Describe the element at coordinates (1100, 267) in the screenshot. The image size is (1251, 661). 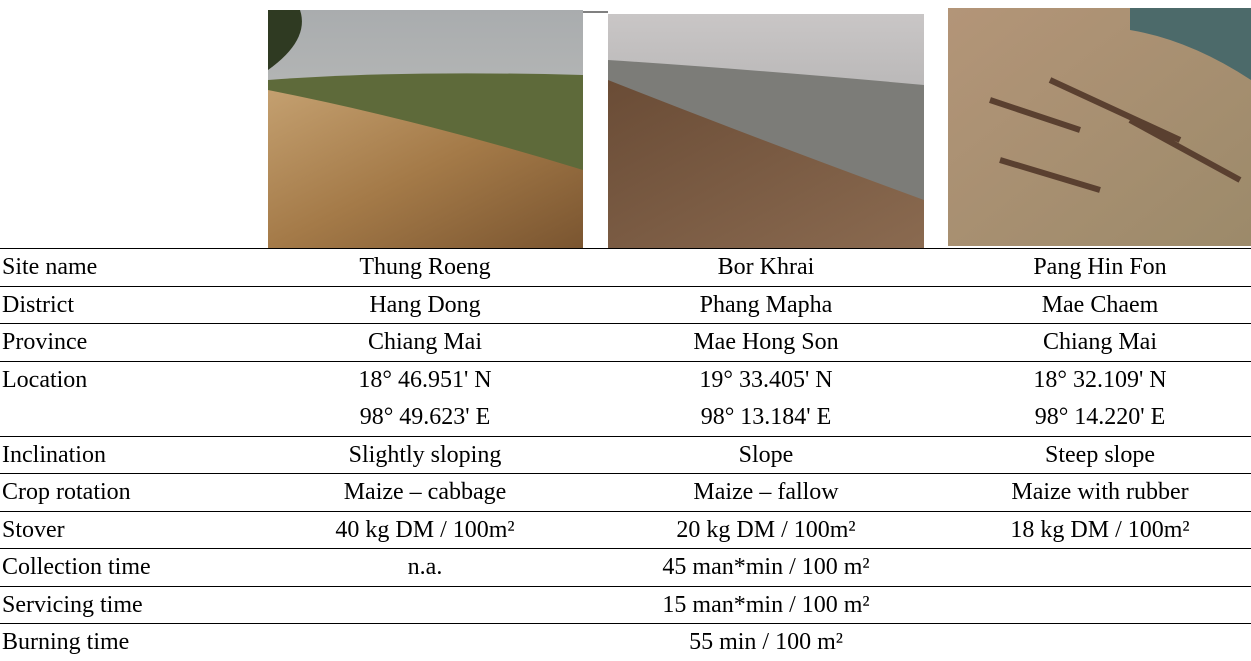
I see `cell-text: Pang Hin Fon` at that location.